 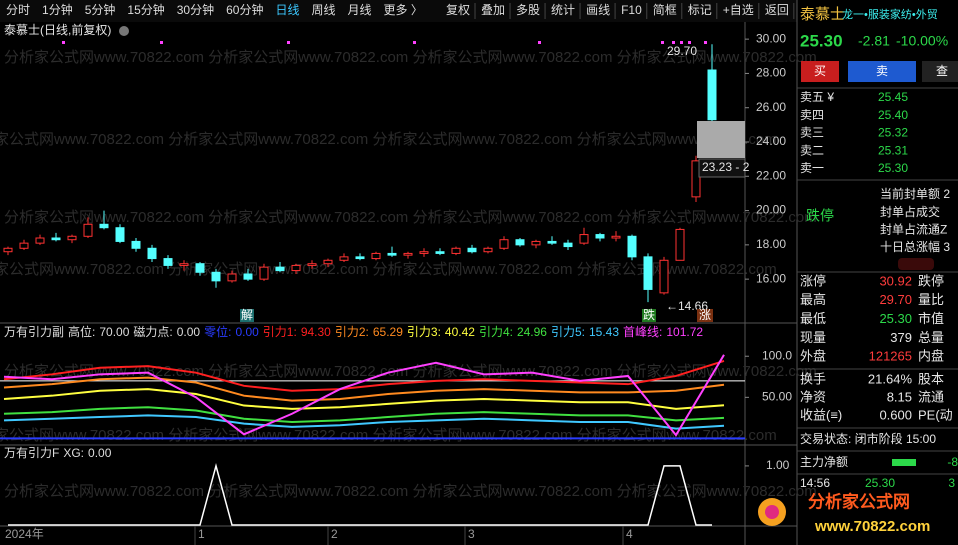 I want to click on period-tab: 30分钟, so click(x=195, y=9).